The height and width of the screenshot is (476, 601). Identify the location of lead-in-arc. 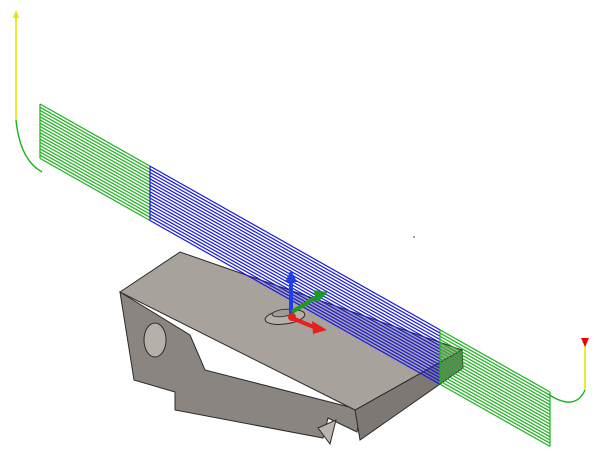
(29, 146).